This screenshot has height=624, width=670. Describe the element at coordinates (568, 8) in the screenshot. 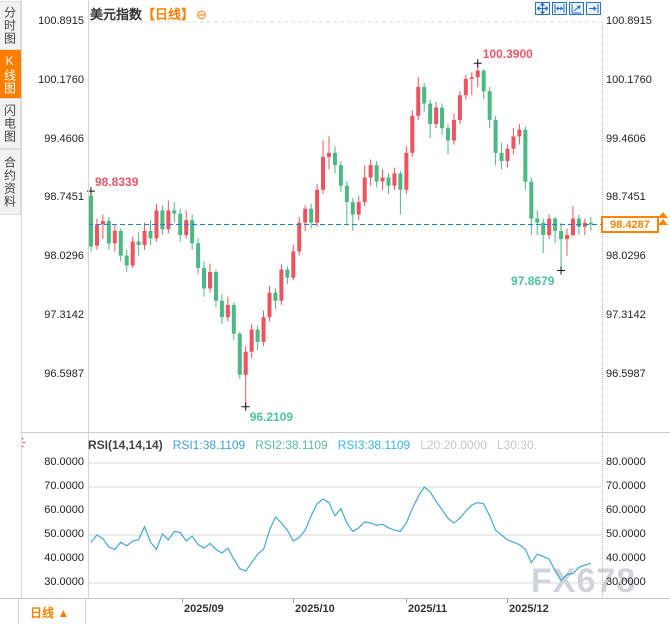

I see `chart-toolbar` at that location.